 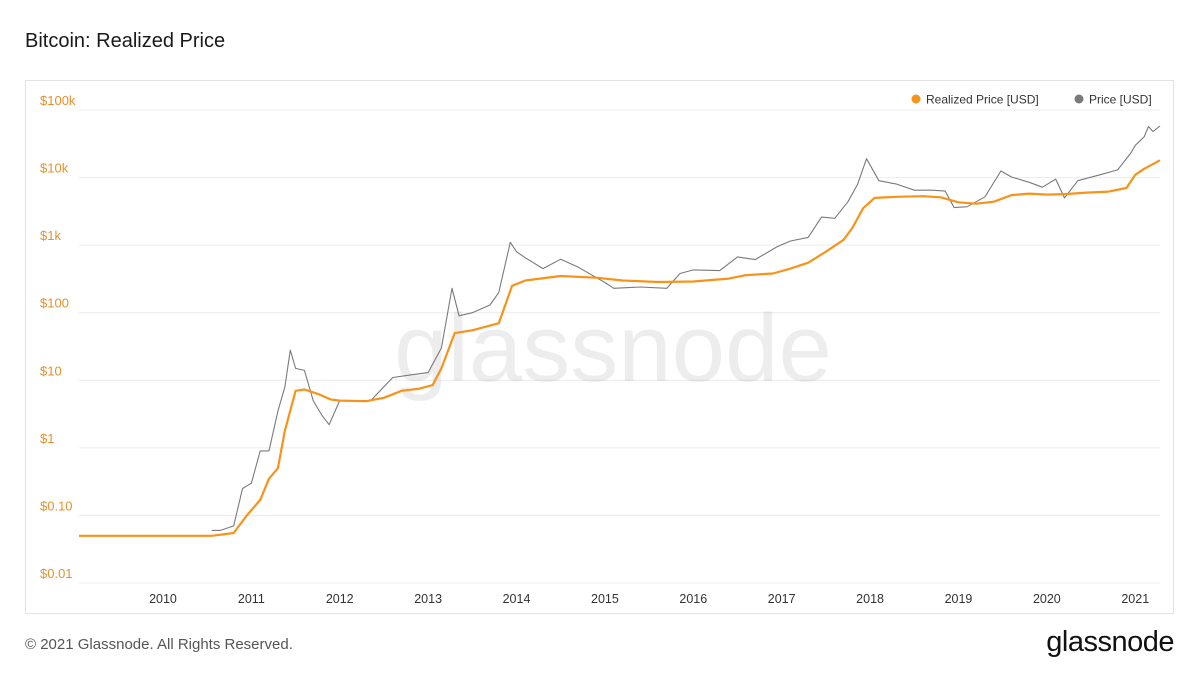 I want to click on y-tick-label: $100, so click(x=54, y=303).